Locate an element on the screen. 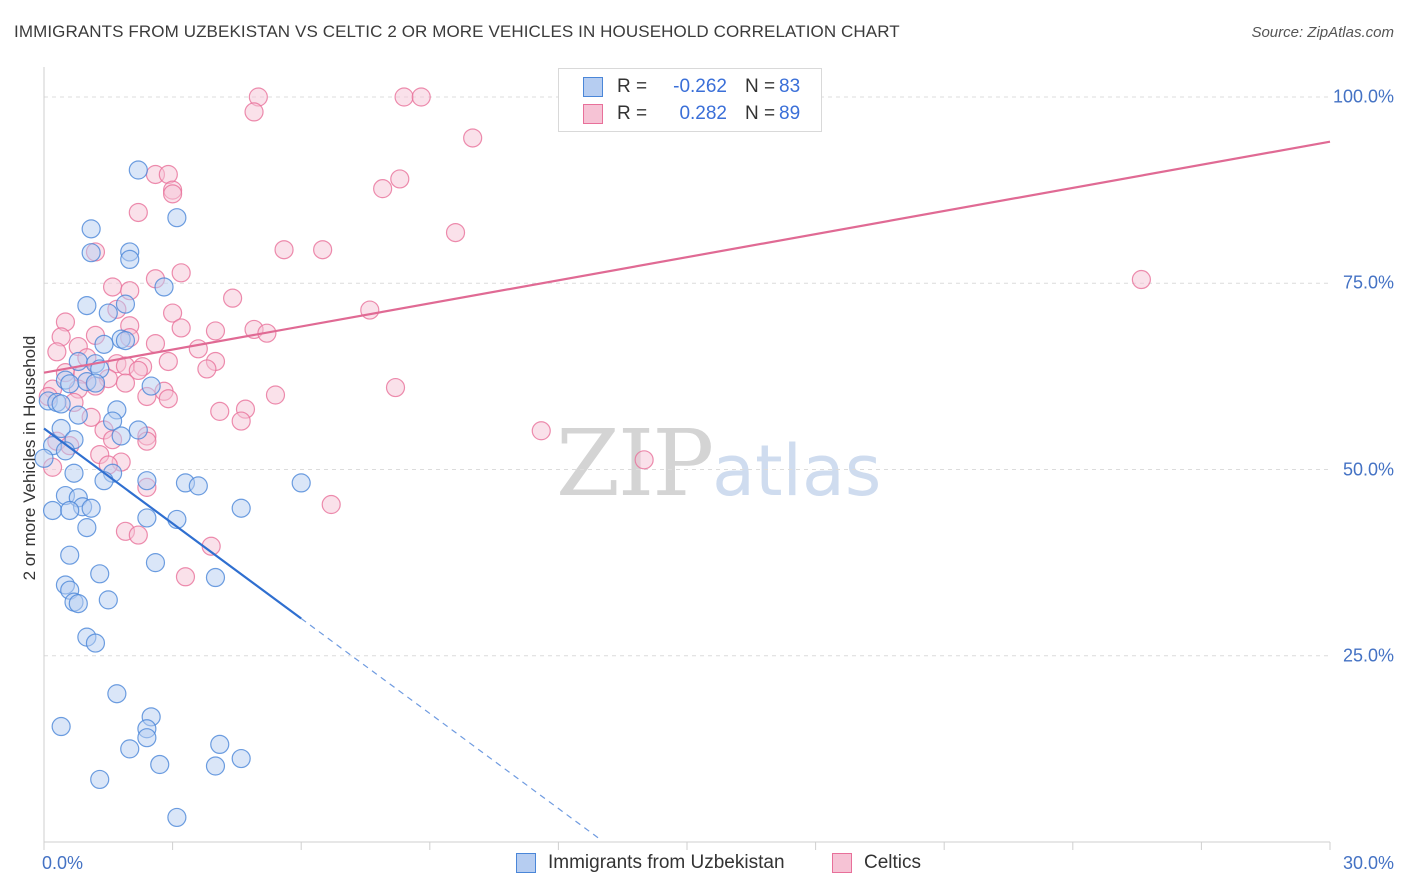  legend-item-uzbekistan: Immigrants from Uzbekistan is located at coordinates (650, 863).